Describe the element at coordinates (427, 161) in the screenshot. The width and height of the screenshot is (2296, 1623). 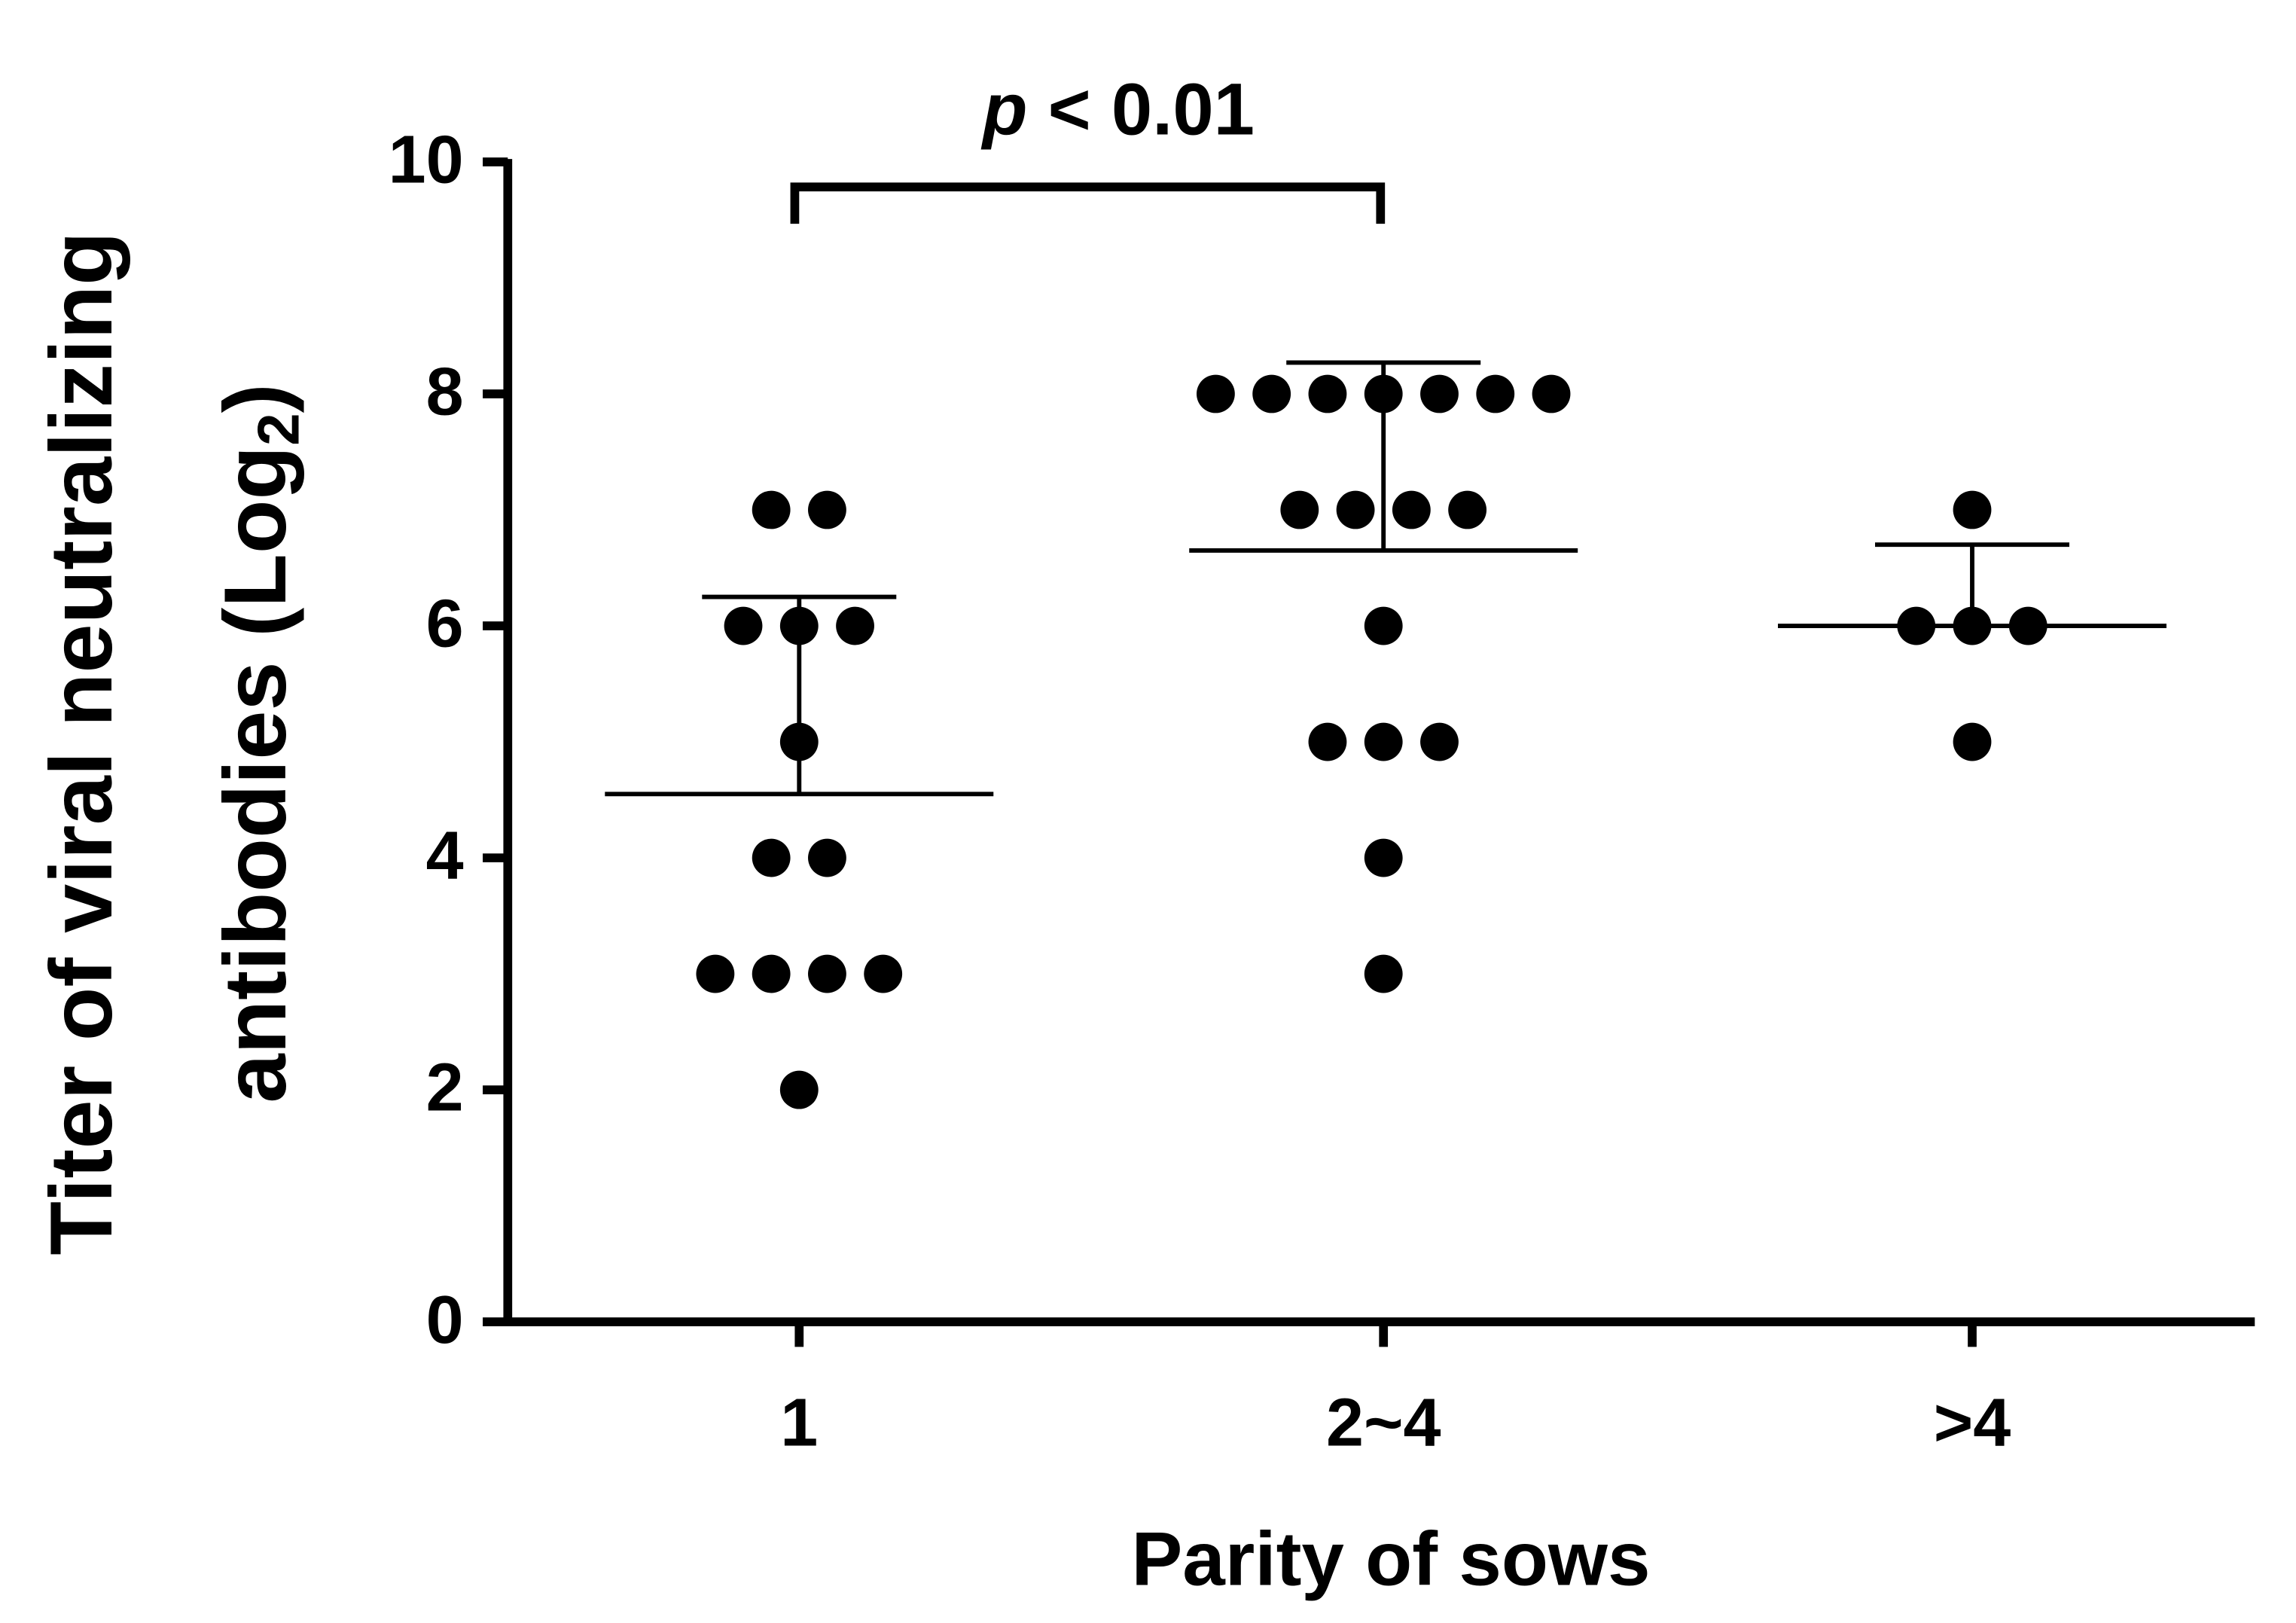
I see `y-tick-label: 10` at that location.